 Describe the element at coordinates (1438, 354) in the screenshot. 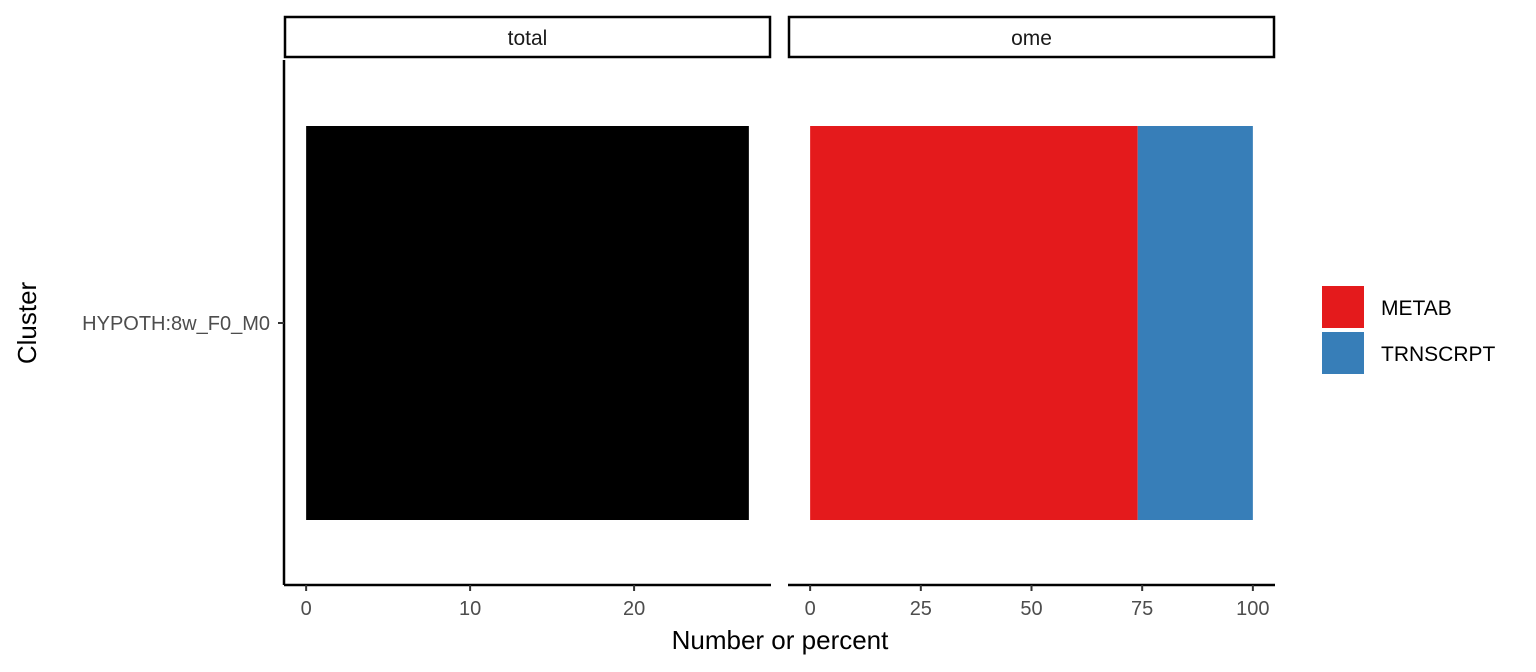

I see `legend-label-trnscrpt: TRNSCRPT` at that location.